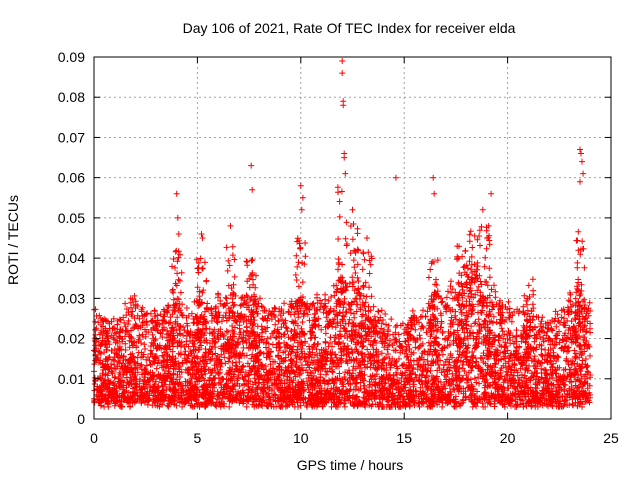  What do you see at coordinates (81, 419) in the screenshot?
I see `y-tick-label: 0` at bounding box center [81, 419].